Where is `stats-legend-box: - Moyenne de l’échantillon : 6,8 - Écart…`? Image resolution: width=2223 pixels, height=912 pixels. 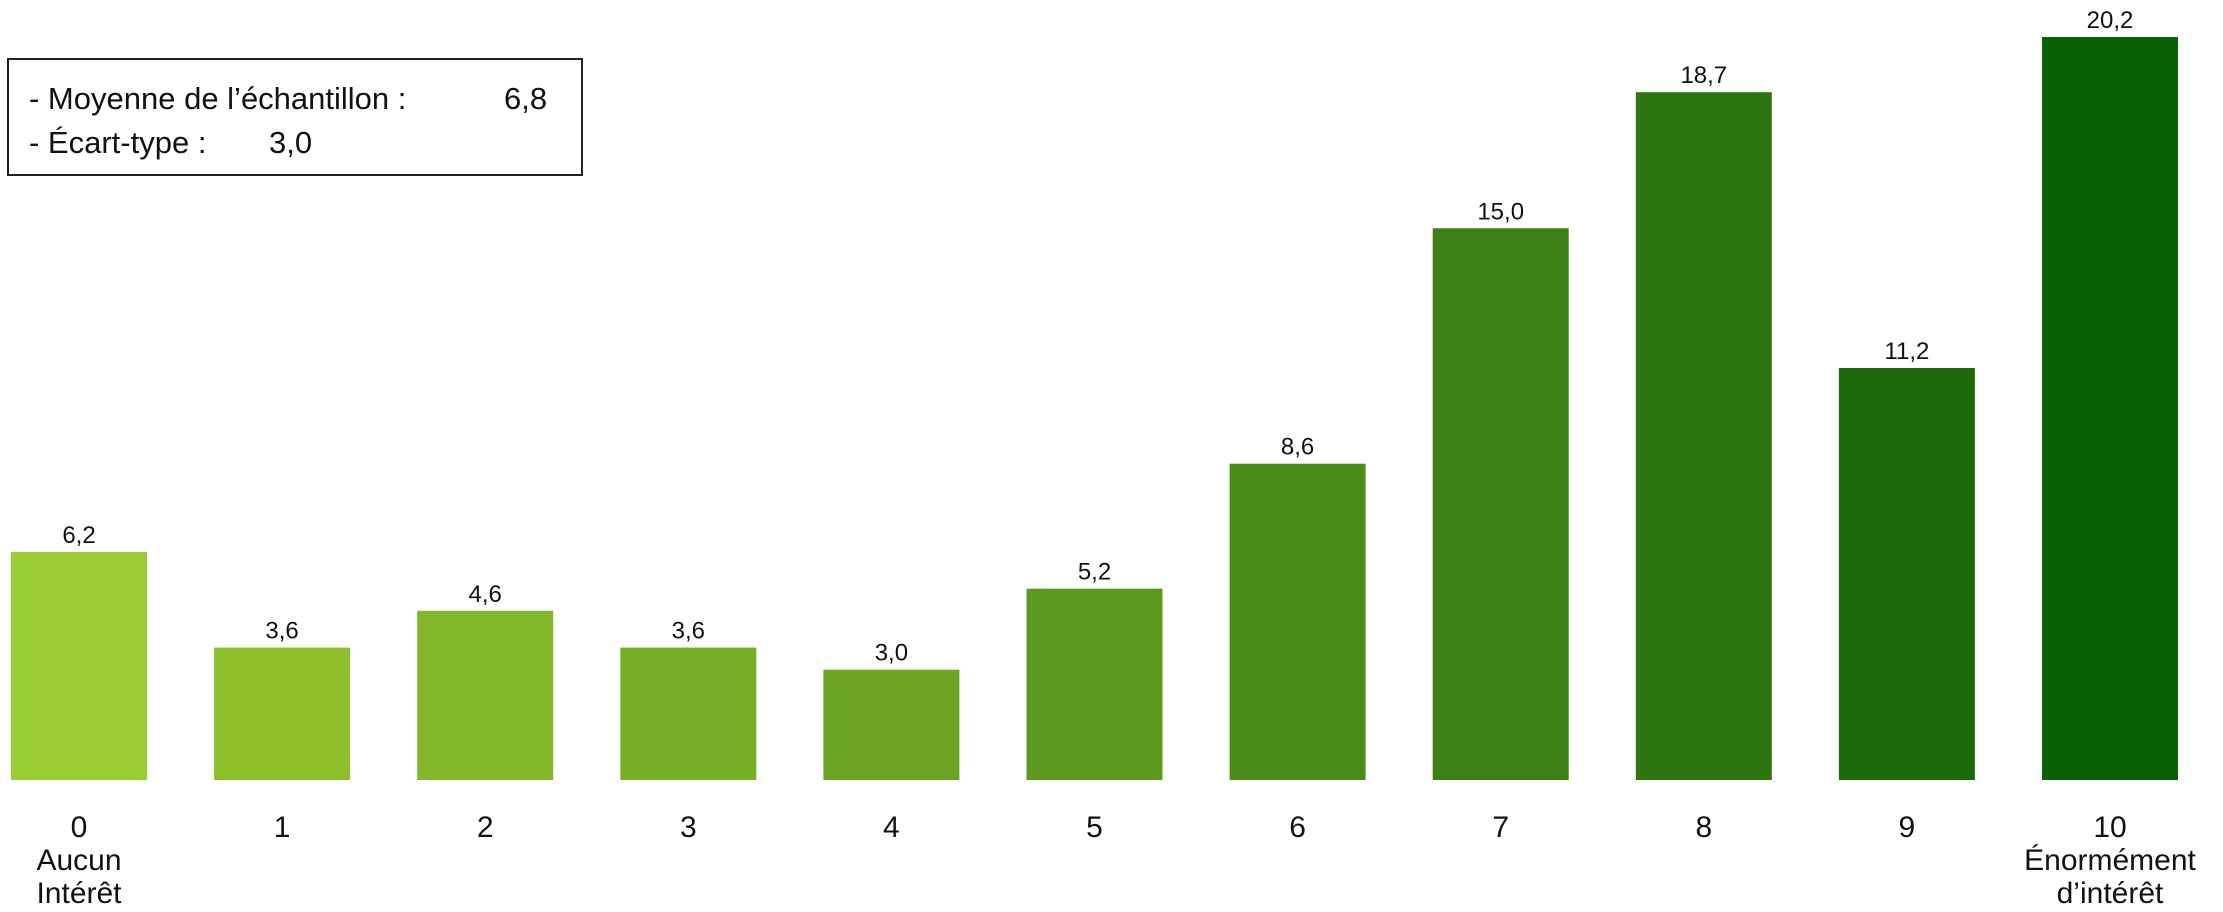
stats-legend-box: - Moyenne de l’échantillon : 6,8 - Écart… is located at coordinates (295, 117).